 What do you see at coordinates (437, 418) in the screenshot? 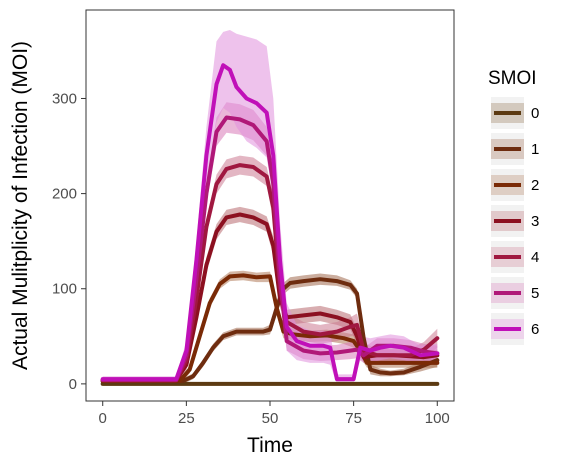
I see `x-tick-label: 100` at bounding box center [437, 418].